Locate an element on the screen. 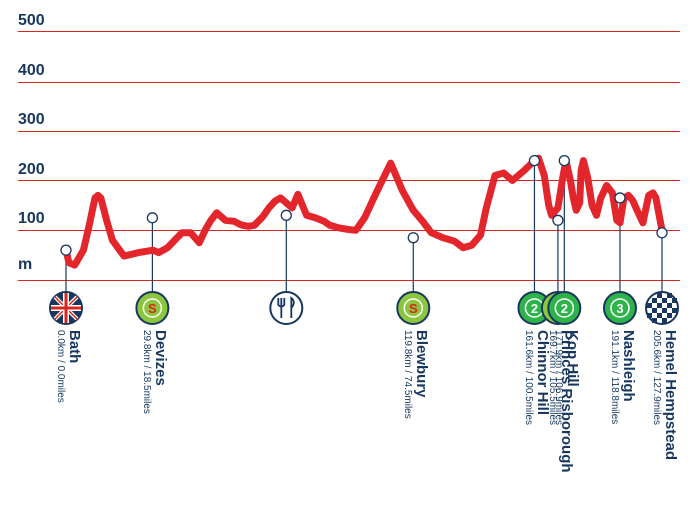 The height and width of the screenshot is (522, 700). waypoint-label: Blewbury 119.8km / 74.5miles is located at coordinates (415, 374).